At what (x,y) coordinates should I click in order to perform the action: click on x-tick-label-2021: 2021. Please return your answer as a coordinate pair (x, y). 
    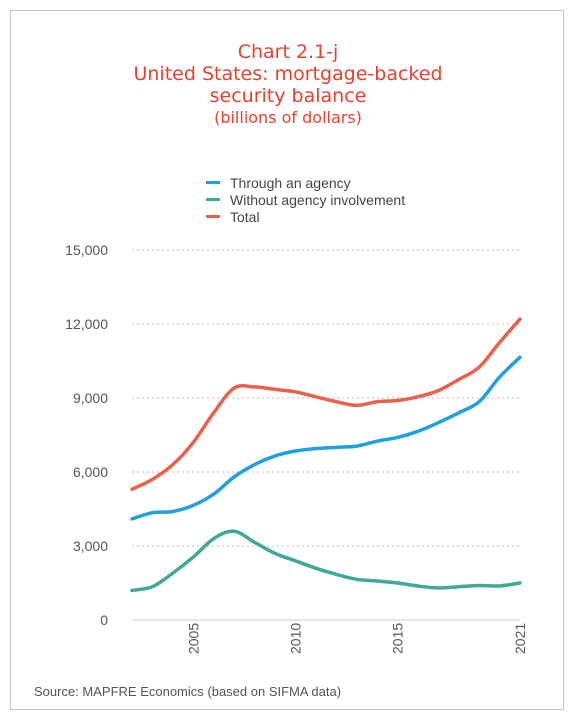
    Looking at the image, I should click on (520, 638).